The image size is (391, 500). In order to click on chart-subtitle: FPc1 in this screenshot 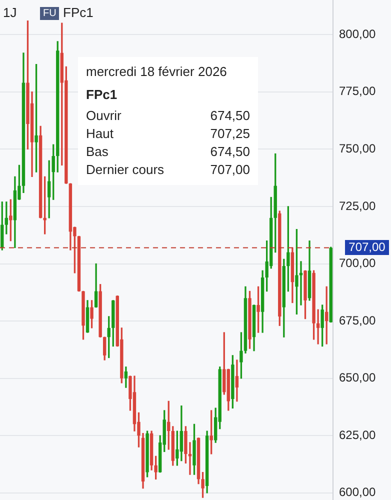, I will do `click(78, 12)`.